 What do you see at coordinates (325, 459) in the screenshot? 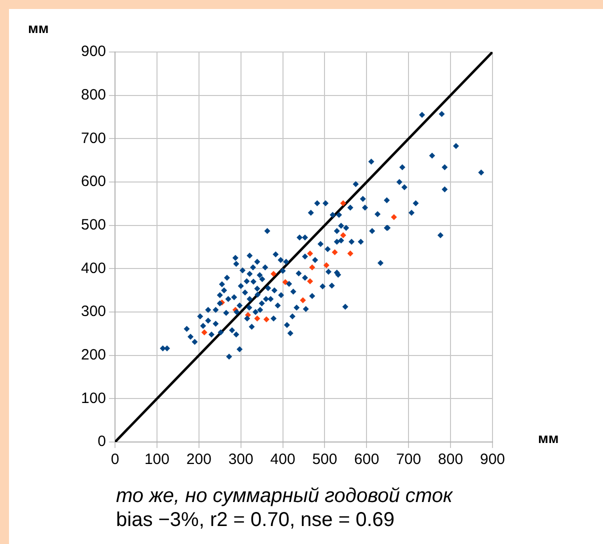
I see `x-tick-label: 500` at bounding box center [325, 459].